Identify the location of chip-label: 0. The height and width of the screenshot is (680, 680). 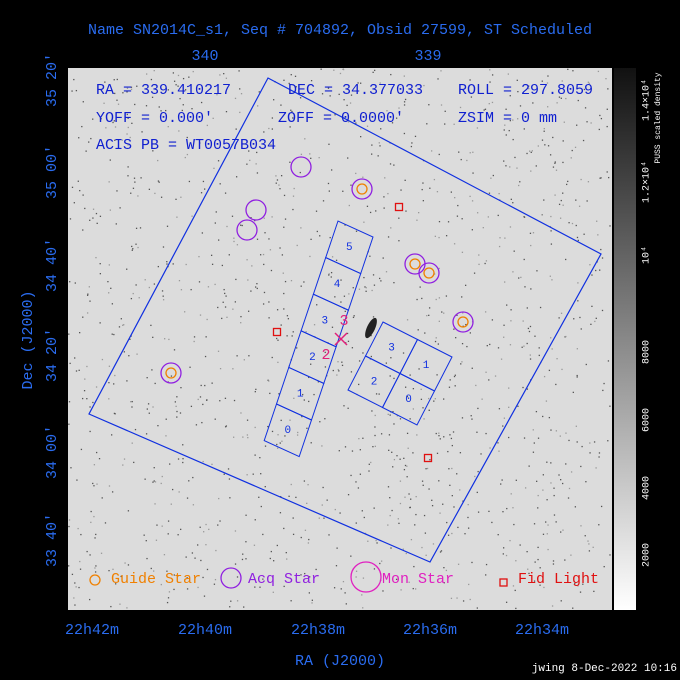
(408, 400).